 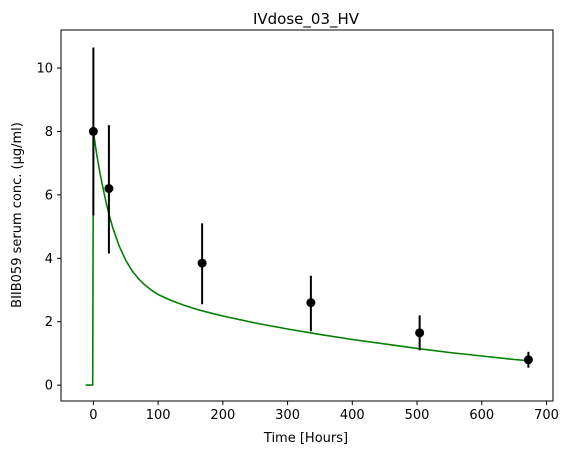 I want to click on x-axis-label: Time [Hours], so click(x=305, y=438).